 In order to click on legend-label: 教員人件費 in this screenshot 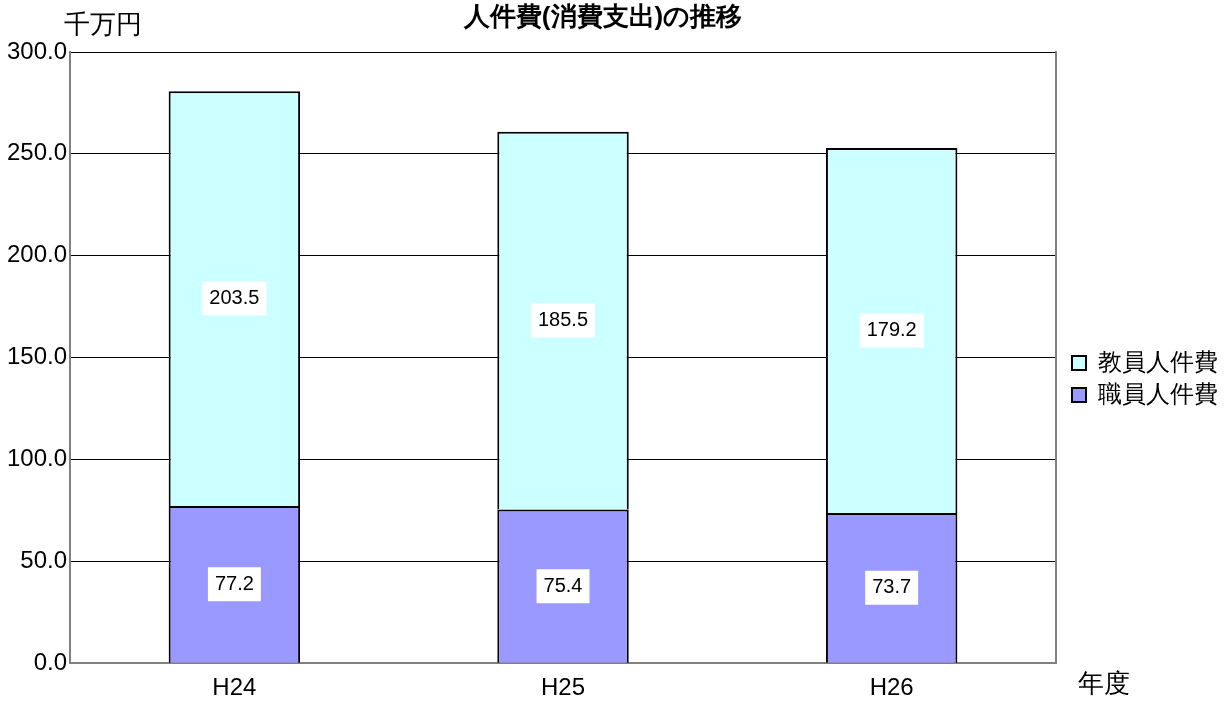, I will do `click(1158, 361)`.